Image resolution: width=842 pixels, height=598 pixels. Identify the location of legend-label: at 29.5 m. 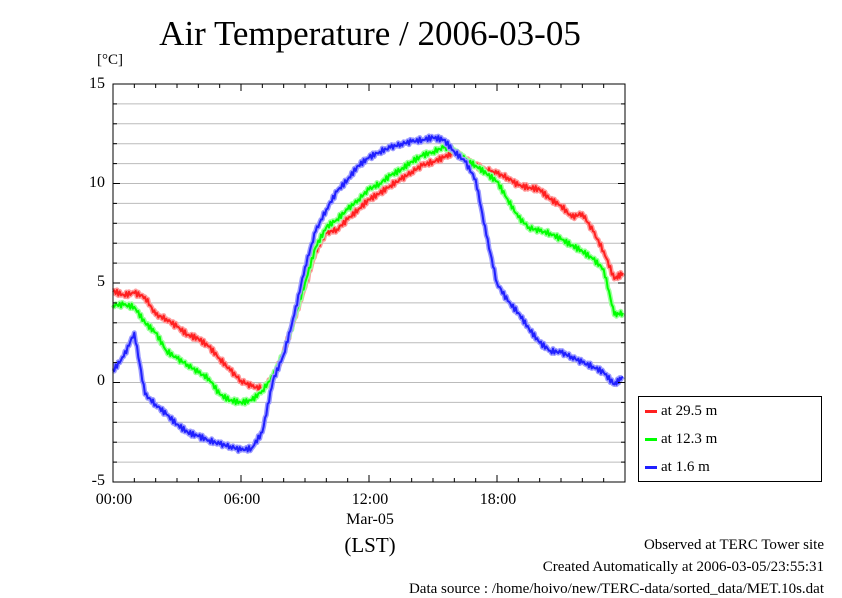
(689, 411).